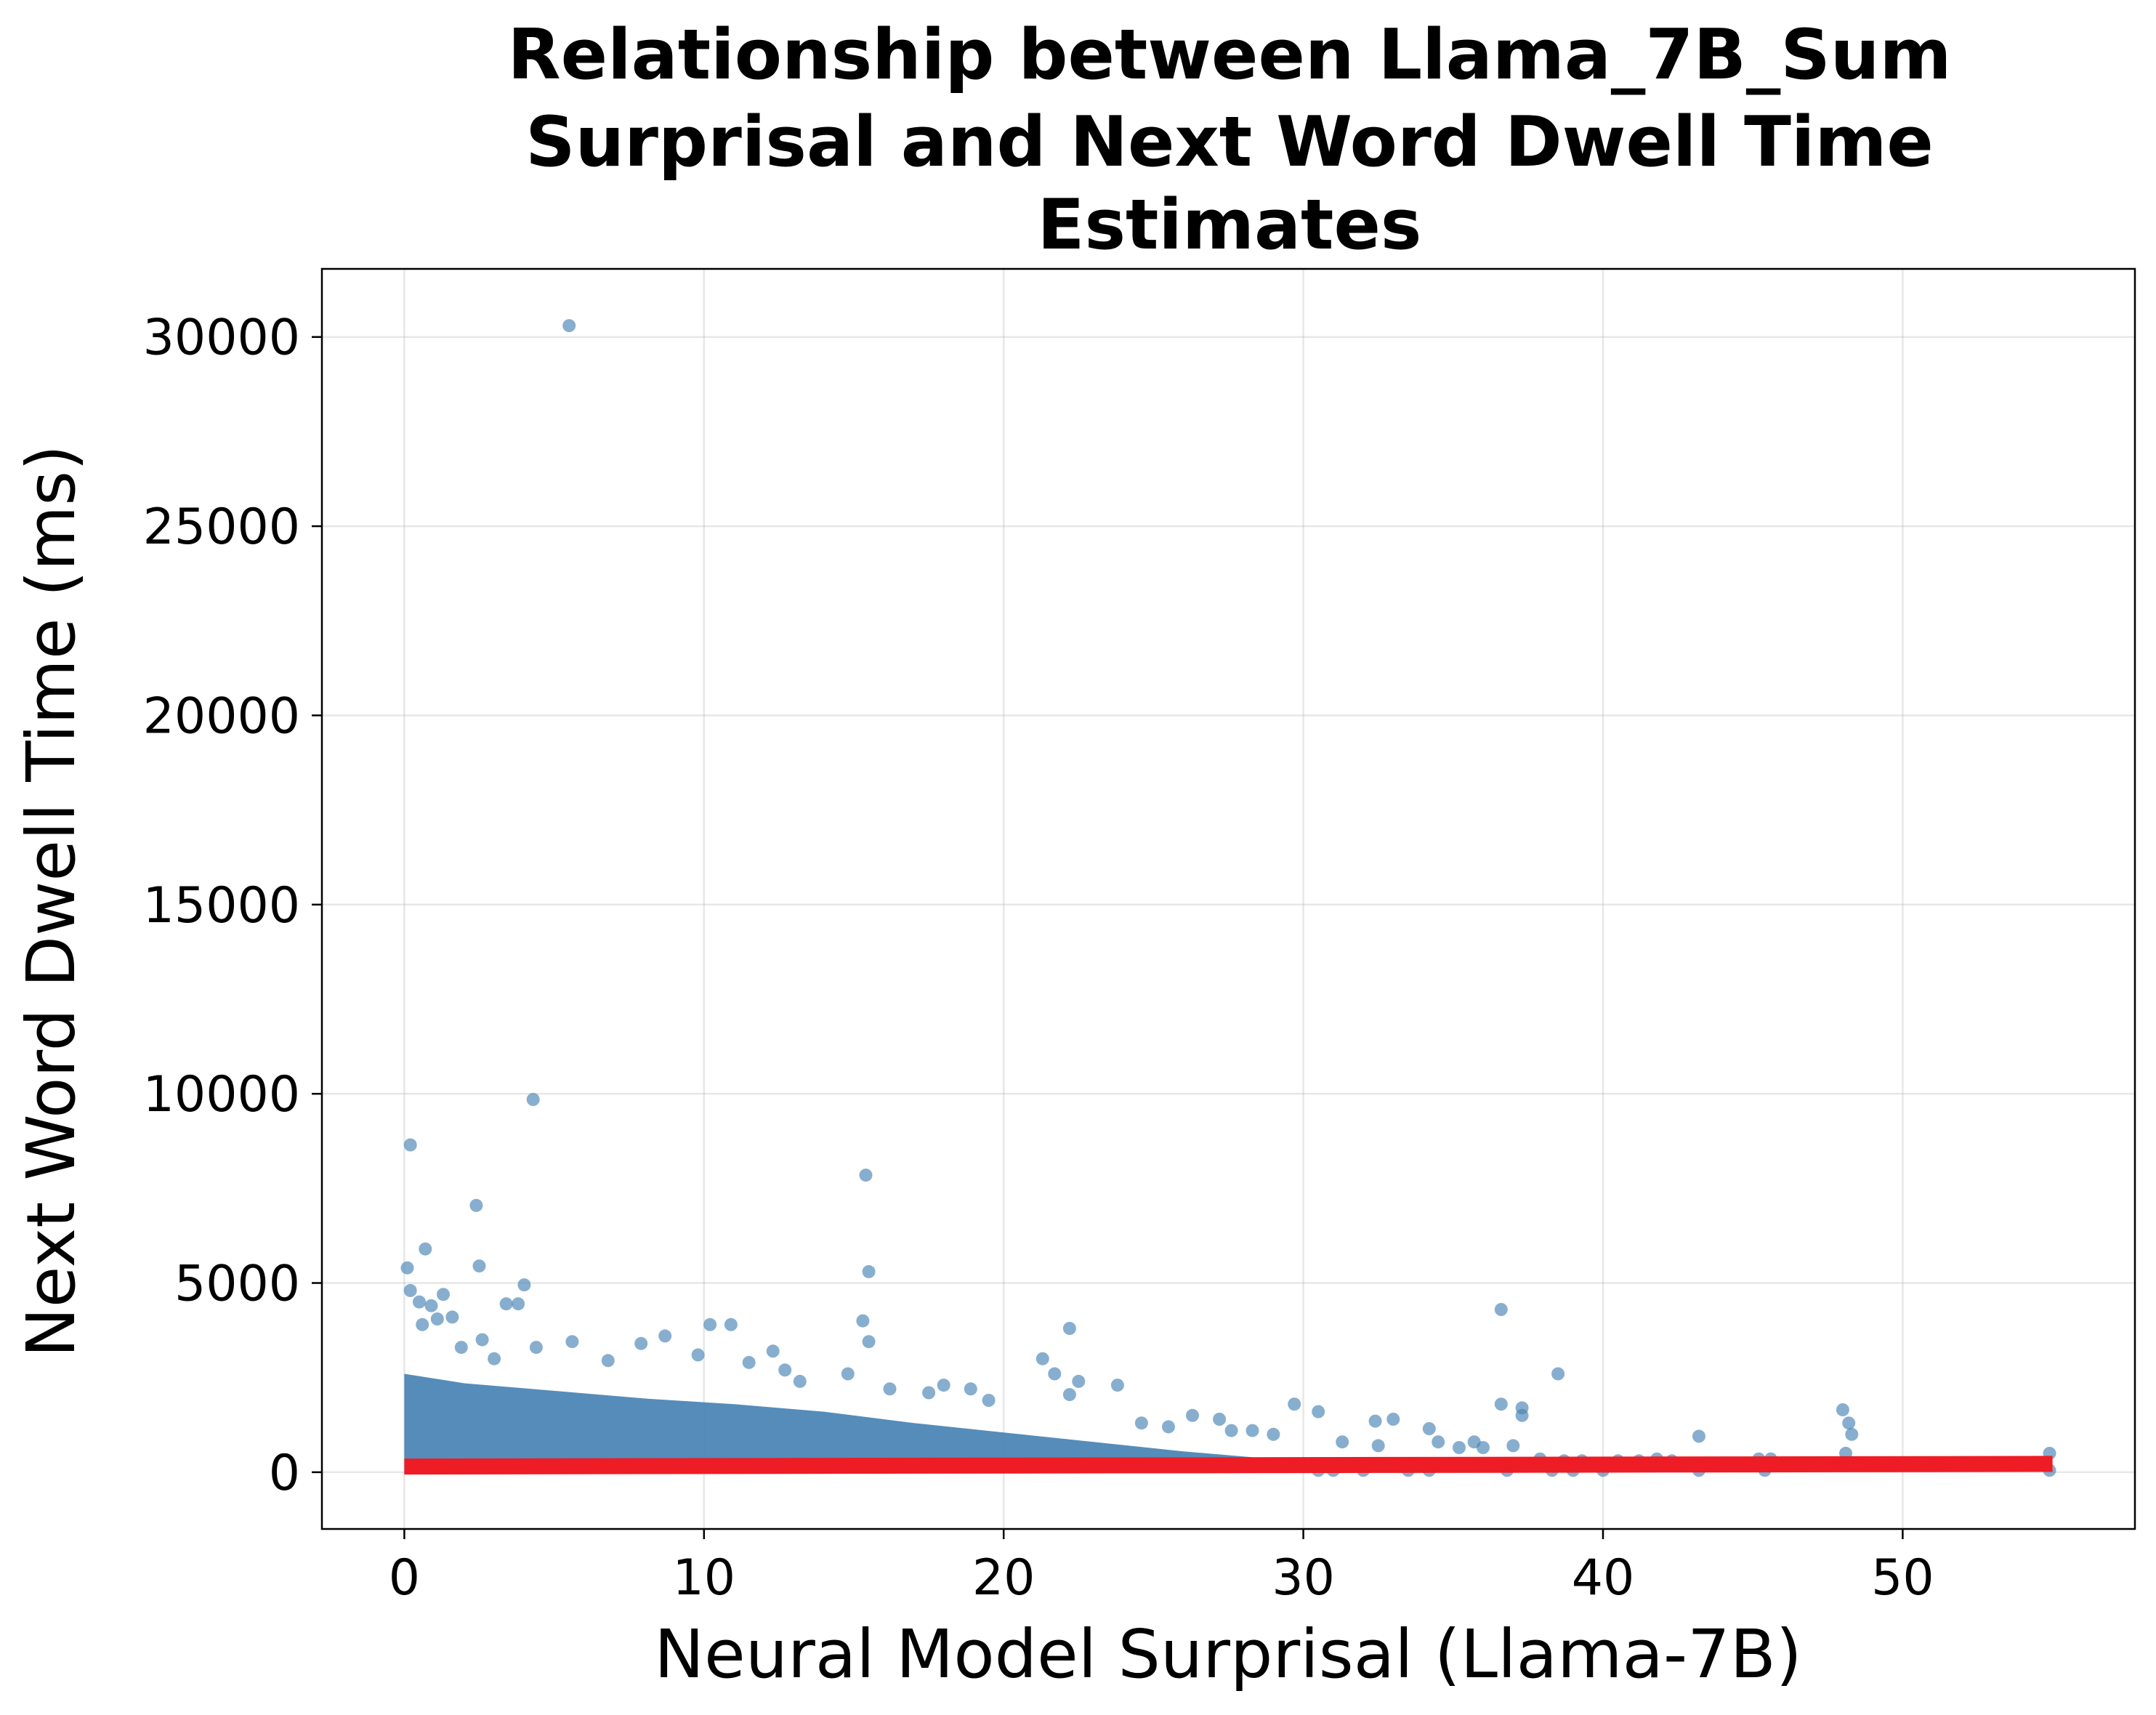  What do you see at coordinates (404, 1578) in the screenshot?
I see `x-tick-label: 0` at bounding box center [404, 1578].